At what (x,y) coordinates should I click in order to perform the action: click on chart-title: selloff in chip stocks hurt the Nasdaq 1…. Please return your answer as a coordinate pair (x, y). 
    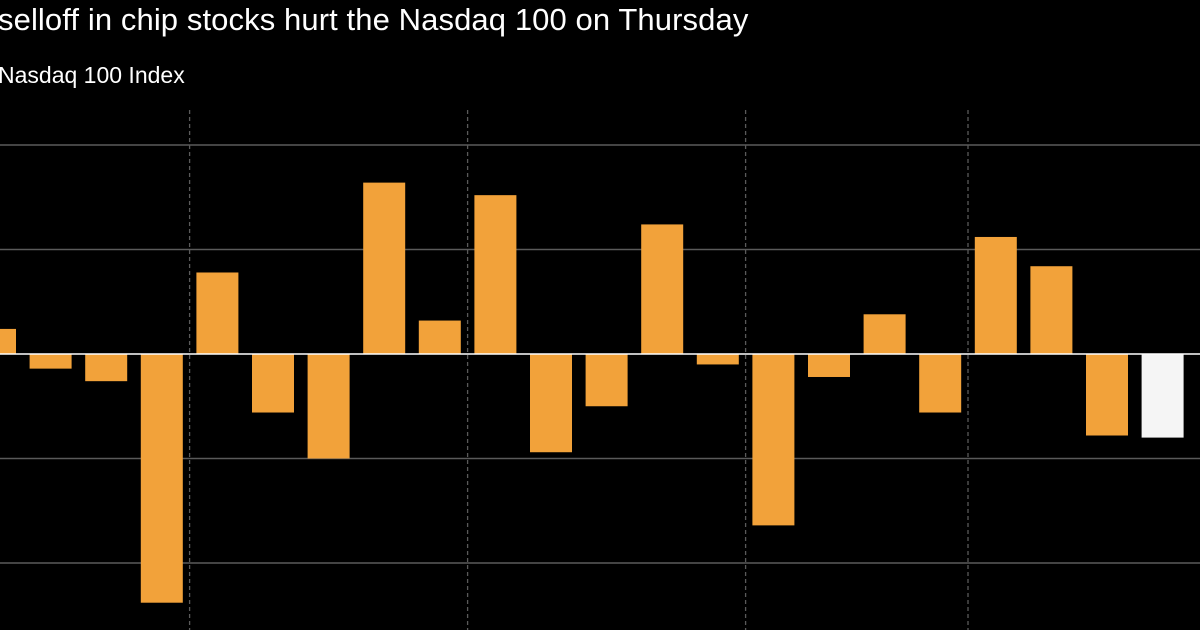
    Looking at the image, I should click on (374, 19).